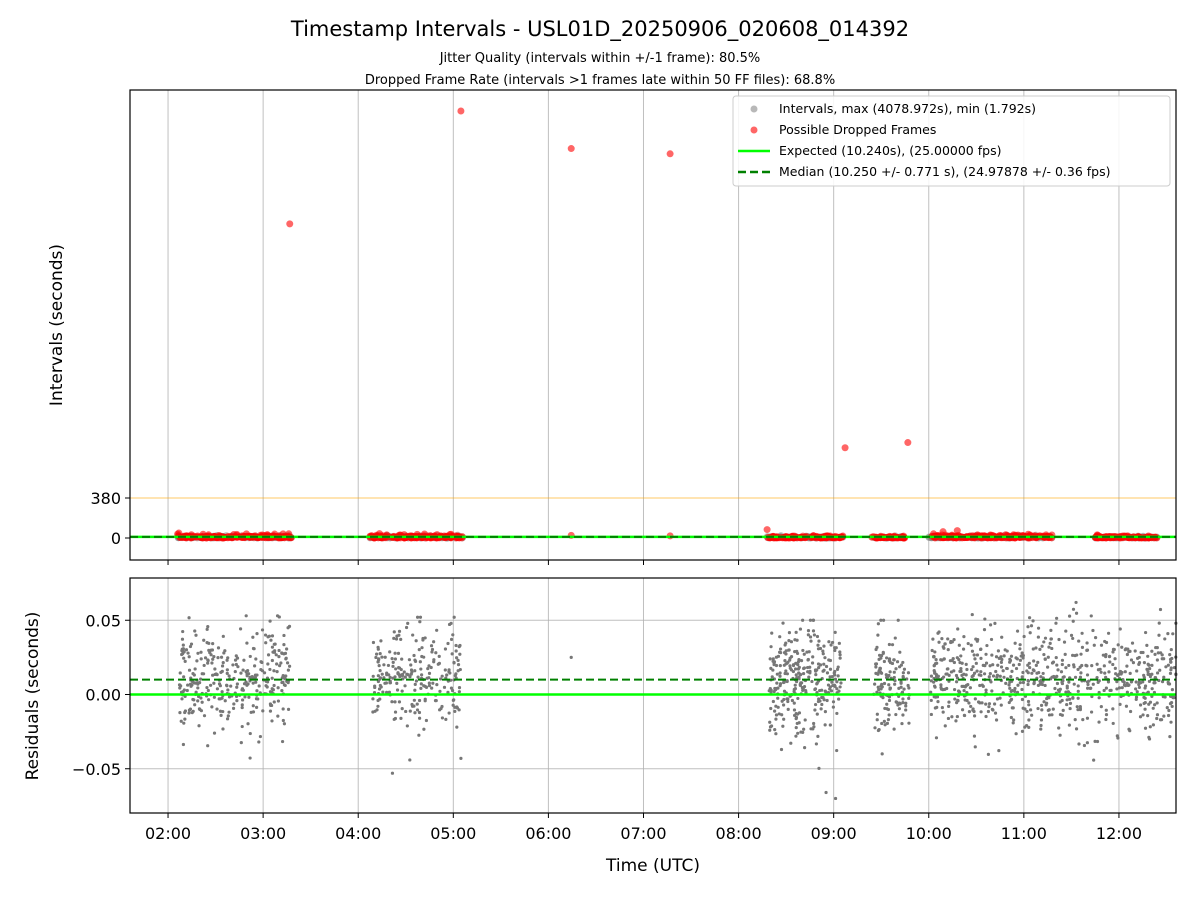 This screenshot has height=900, width=1200. What do you see at coordinates (168, 833) in the screenshot?
I see `x-tick-label: 02:00` at bounding box center [168, 833].